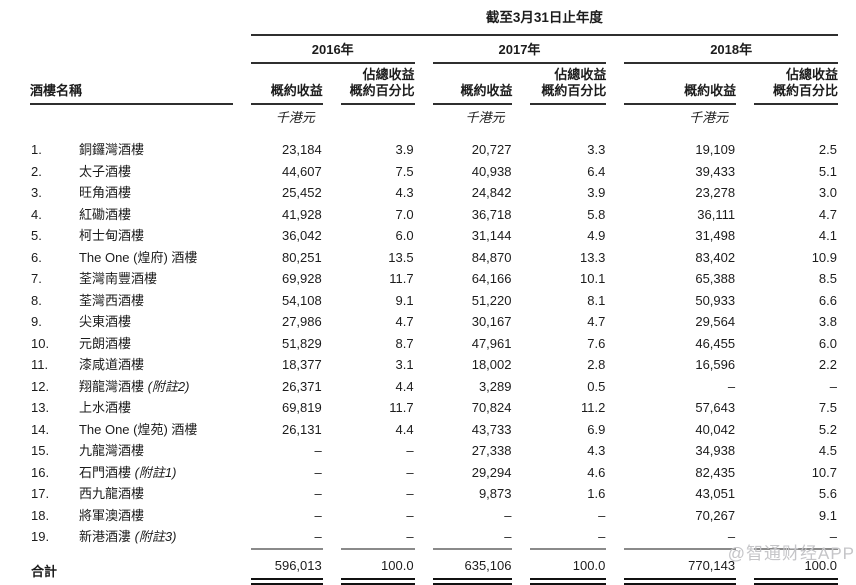 The height and width of the screenshot is (585, 856). I want to click on pct-2017: 8.1, so click(596, 300).